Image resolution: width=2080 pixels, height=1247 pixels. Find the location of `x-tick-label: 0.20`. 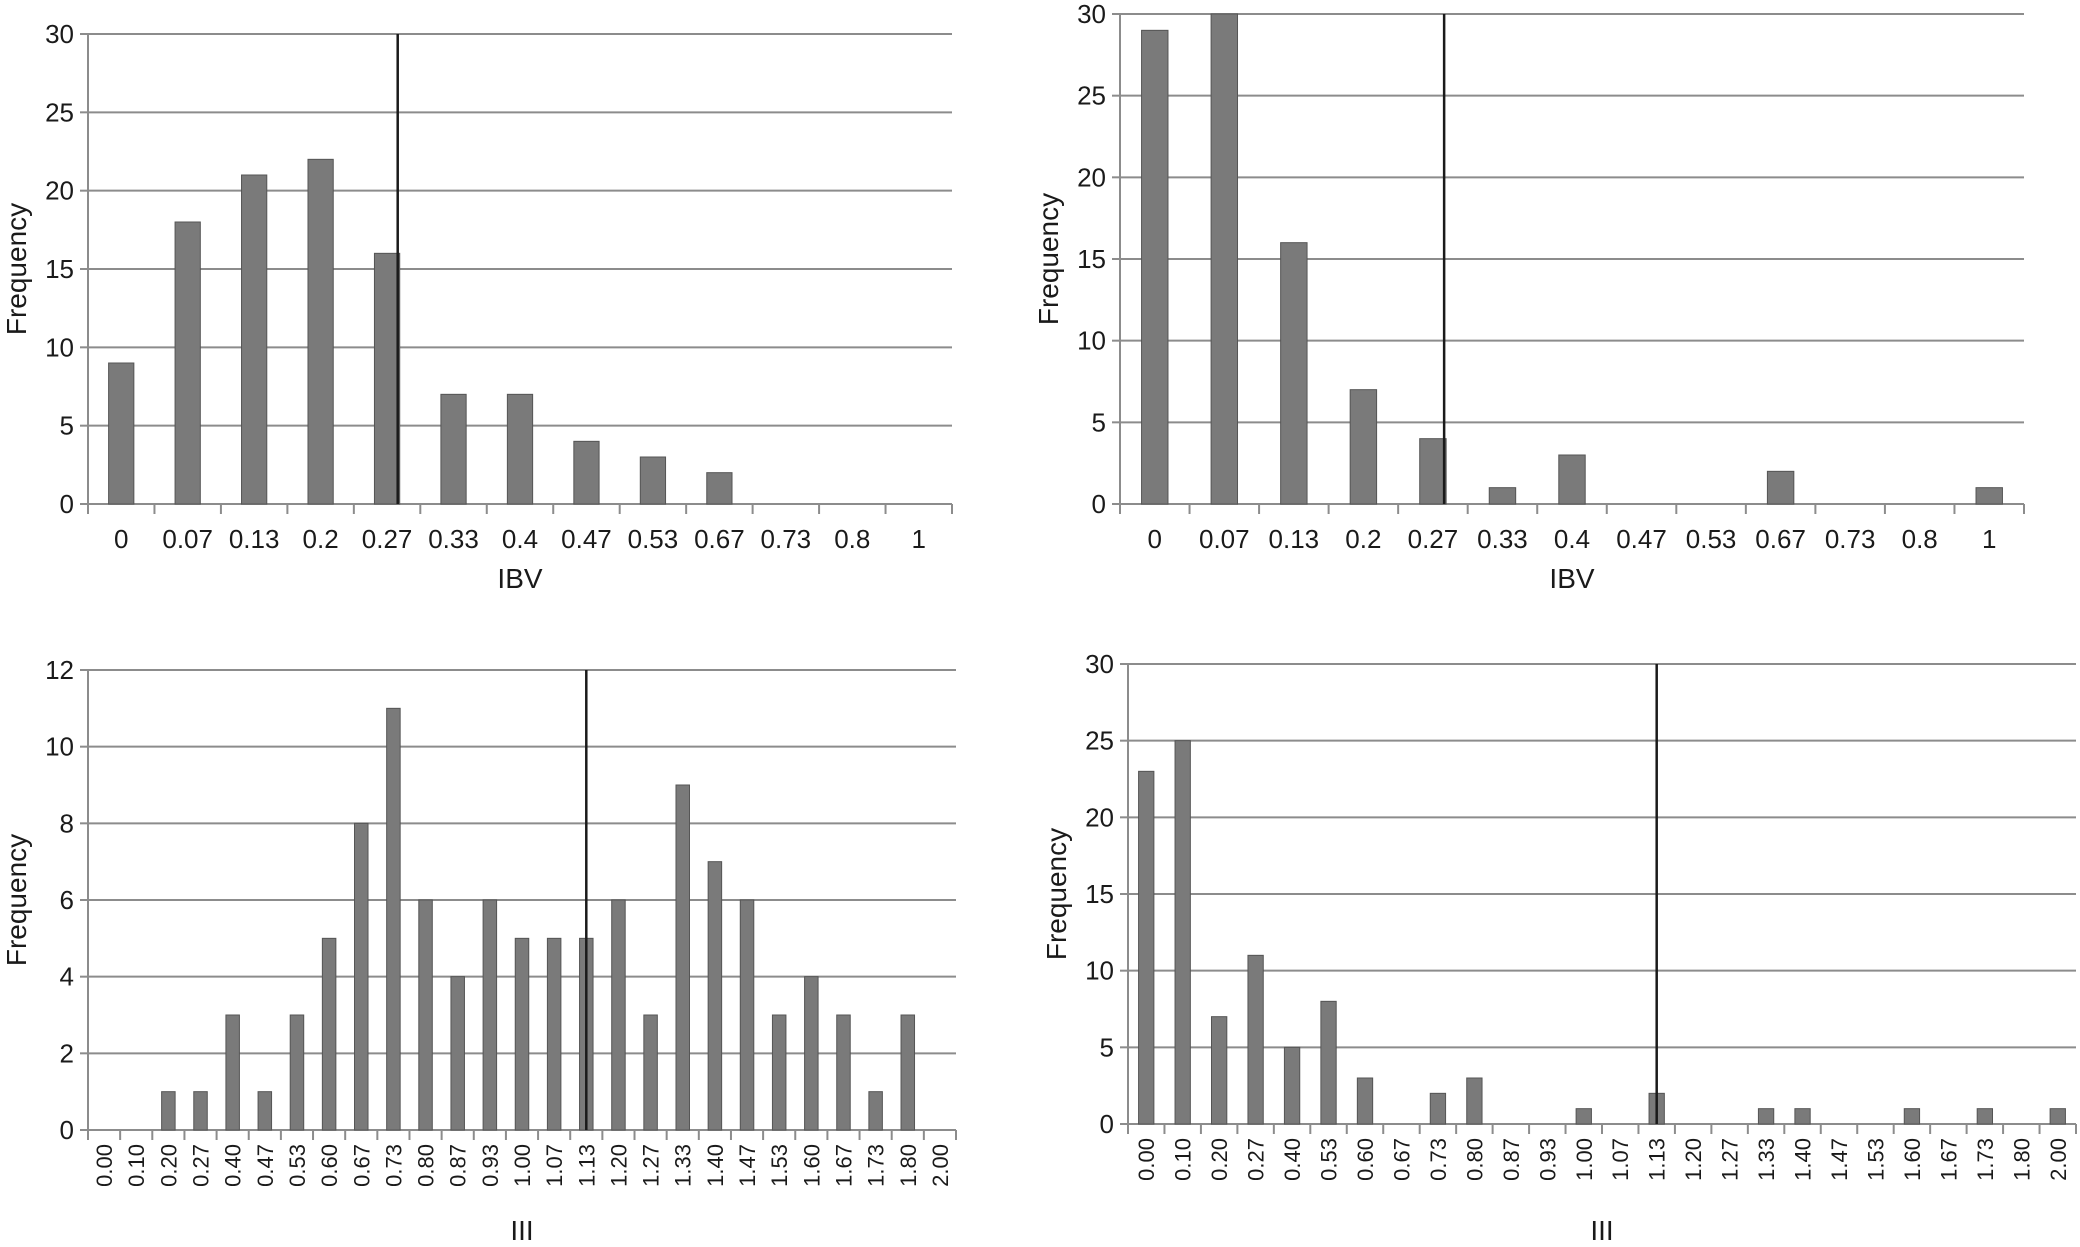

x-tick-label: 0.20 is located at coordinates (168, 1165).